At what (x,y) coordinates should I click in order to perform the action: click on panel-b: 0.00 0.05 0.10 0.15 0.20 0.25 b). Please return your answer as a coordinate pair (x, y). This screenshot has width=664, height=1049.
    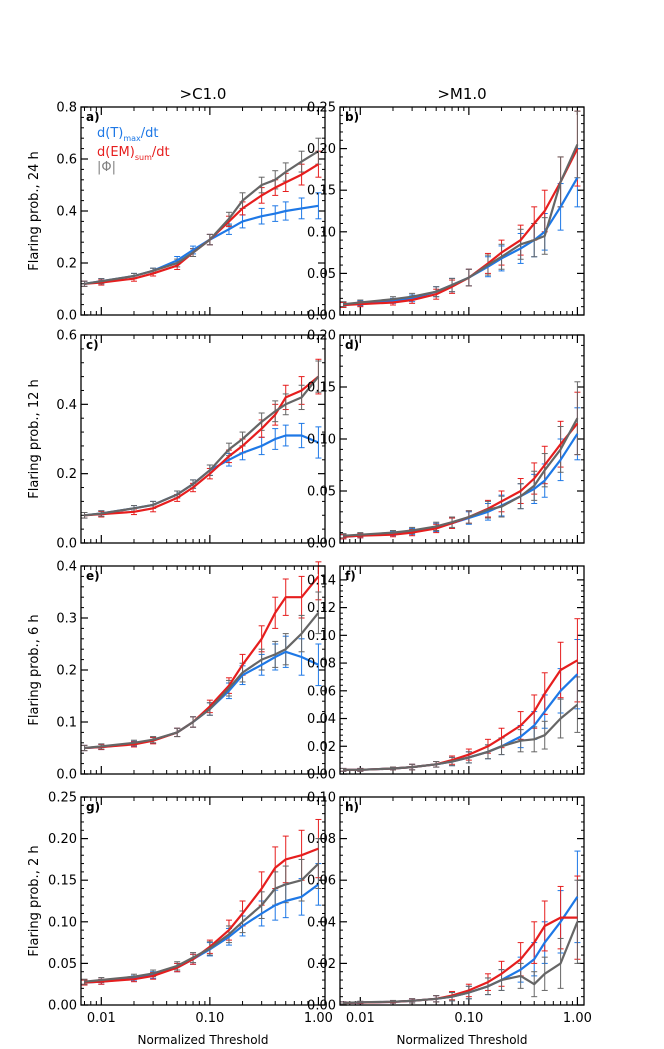
    Looking at the image, I should click on (446, 212).